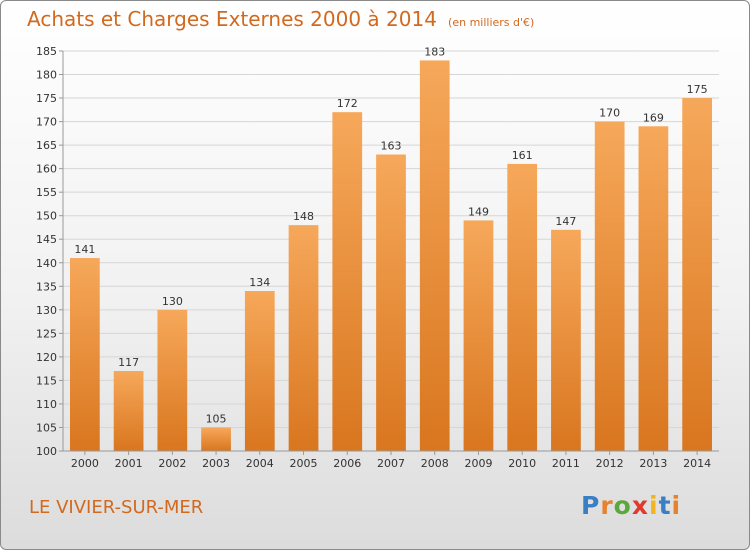 This screenshot has width=750, height=550. What do you see at coordinates (46, 98) in the screenshot?
I see `y-tick-label: 175` at bounding box center [46, 98].